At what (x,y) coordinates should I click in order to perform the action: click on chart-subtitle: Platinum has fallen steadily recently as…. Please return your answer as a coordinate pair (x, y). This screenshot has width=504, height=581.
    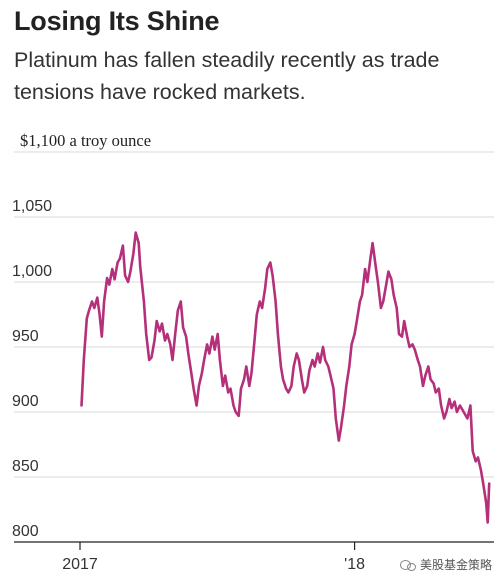
    Looking at the image, I should click on (227, 76).